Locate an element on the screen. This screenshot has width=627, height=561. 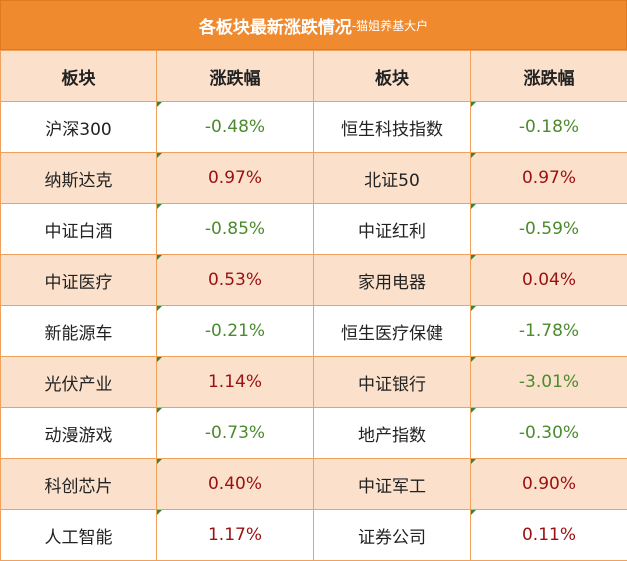
sector-name-cell: 动漫游戏 is located at coordinates (79, 433).